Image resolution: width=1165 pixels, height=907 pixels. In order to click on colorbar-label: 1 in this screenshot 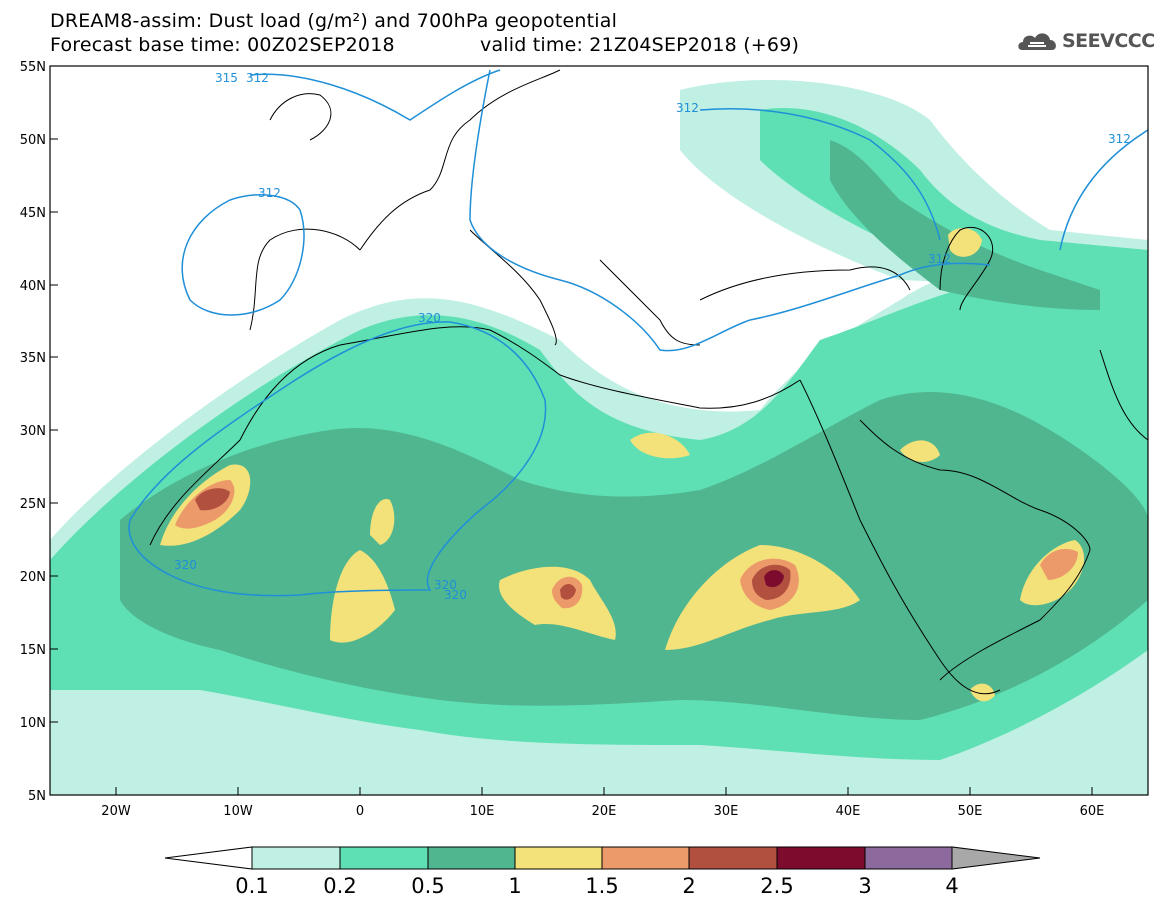, I will do `click(514, 886)`.